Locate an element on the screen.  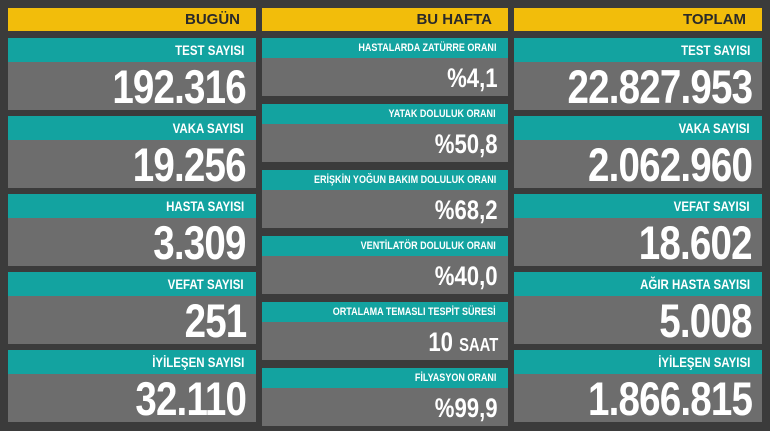
stat-card: AĞIR HASTA SAYISI 5.008 is located at coordinates (638, 308).